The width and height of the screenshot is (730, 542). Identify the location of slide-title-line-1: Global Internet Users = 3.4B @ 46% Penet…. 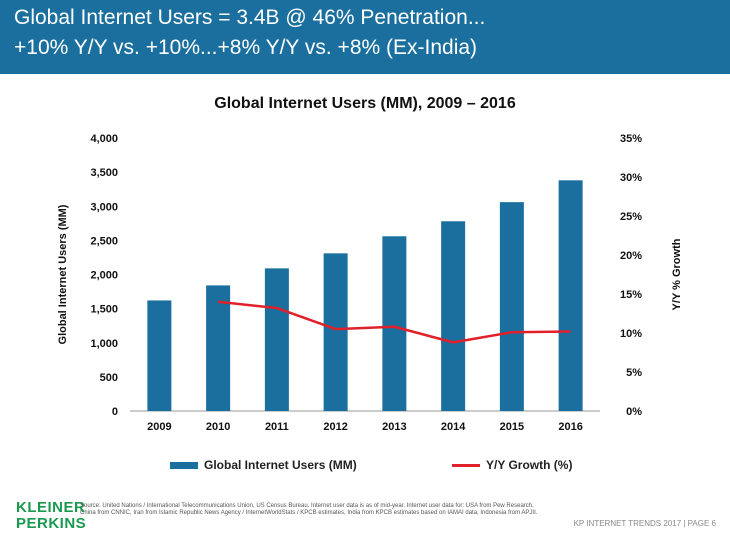
(250, 17).